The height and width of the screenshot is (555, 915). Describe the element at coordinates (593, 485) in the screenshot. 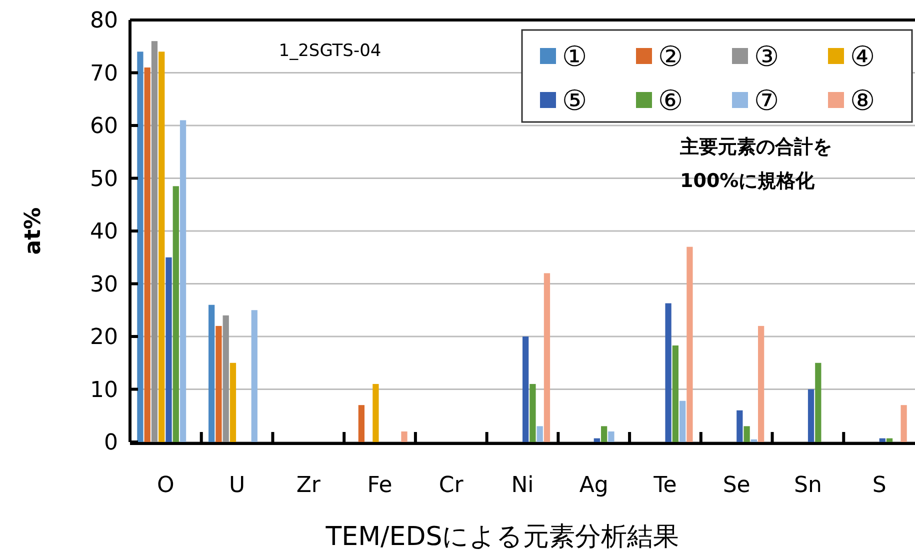

I see `x-tick-label: Ag` at that location.